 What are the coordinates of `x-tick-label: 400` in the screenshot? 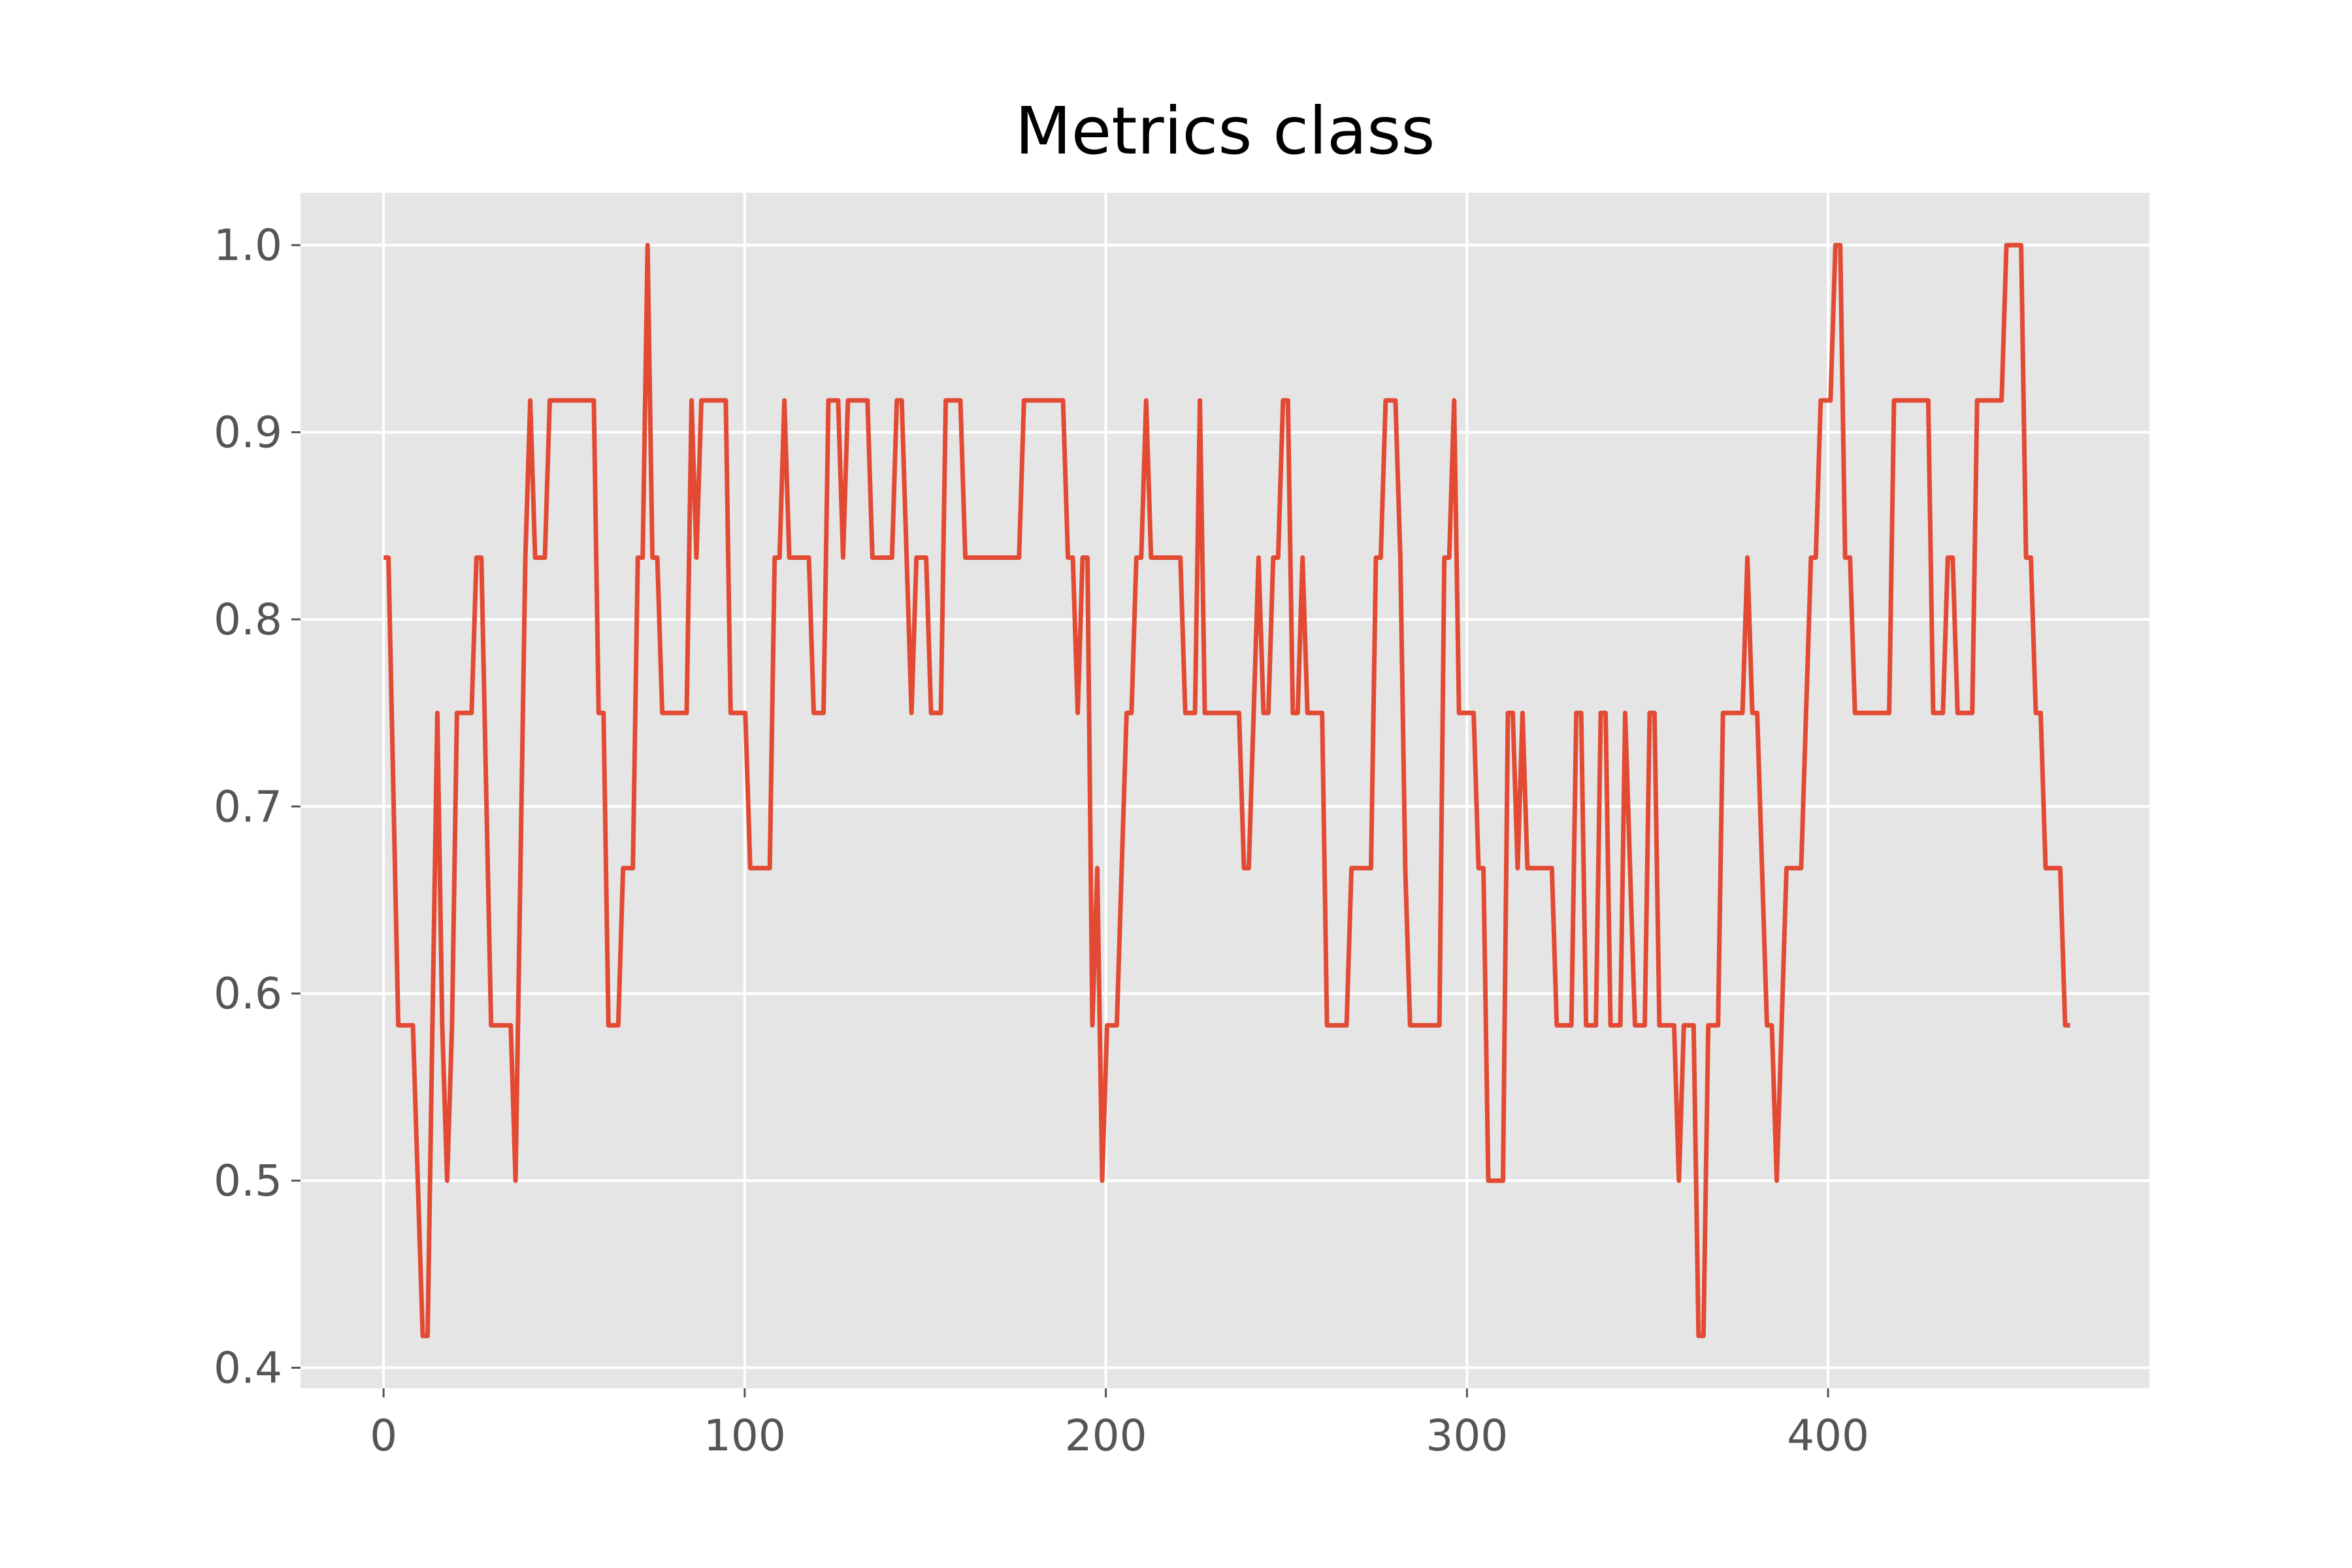 It's located at (1828, 1436).